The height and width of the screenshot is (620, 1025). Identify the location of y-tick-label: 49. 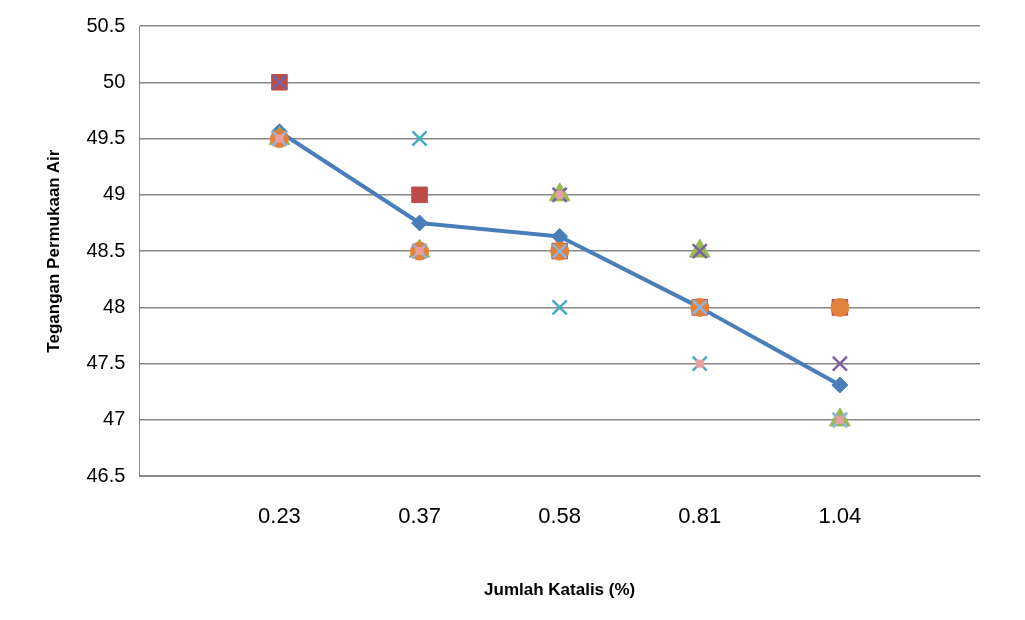
(114, 193).